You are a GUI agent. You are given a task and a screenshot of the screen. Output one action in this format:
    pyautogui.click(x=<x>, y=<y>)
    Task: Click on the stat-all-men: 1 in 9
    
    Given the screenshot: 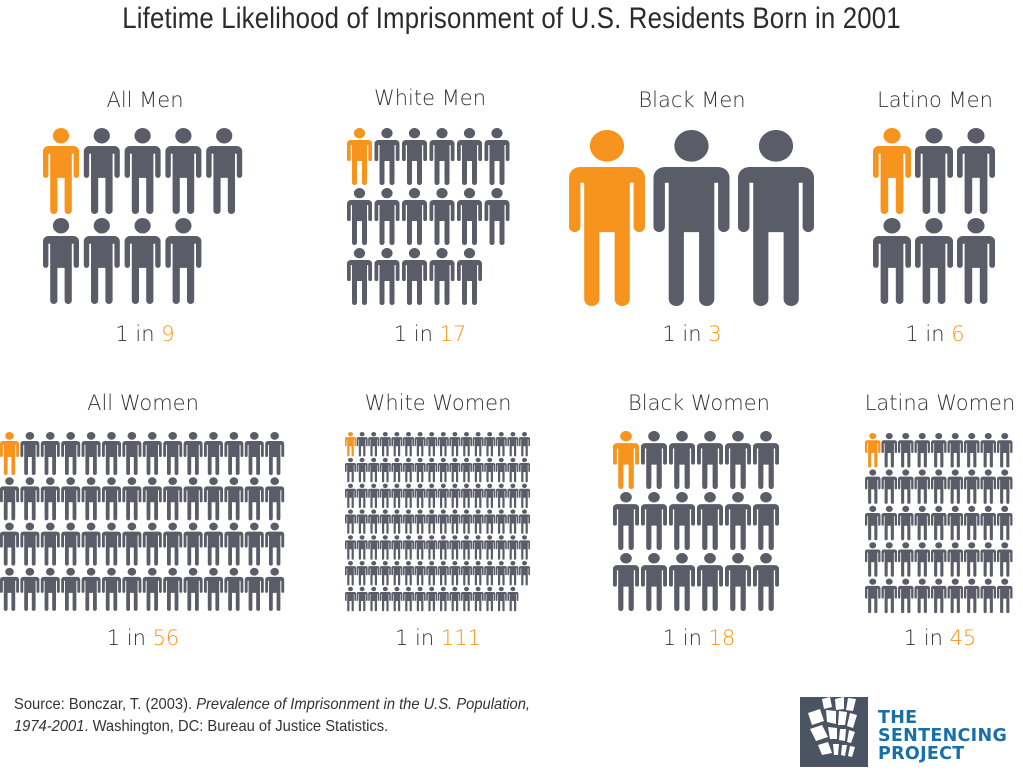 What is the action you would take?
    pyautogui.click(x=145, y=334)
    